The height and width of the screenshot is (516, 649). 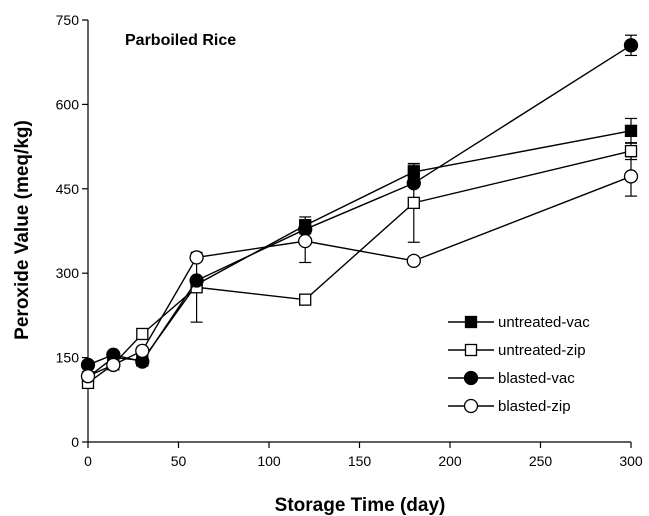 I want to click on legend-label: untreated-vac, so click(x=544, y=322).